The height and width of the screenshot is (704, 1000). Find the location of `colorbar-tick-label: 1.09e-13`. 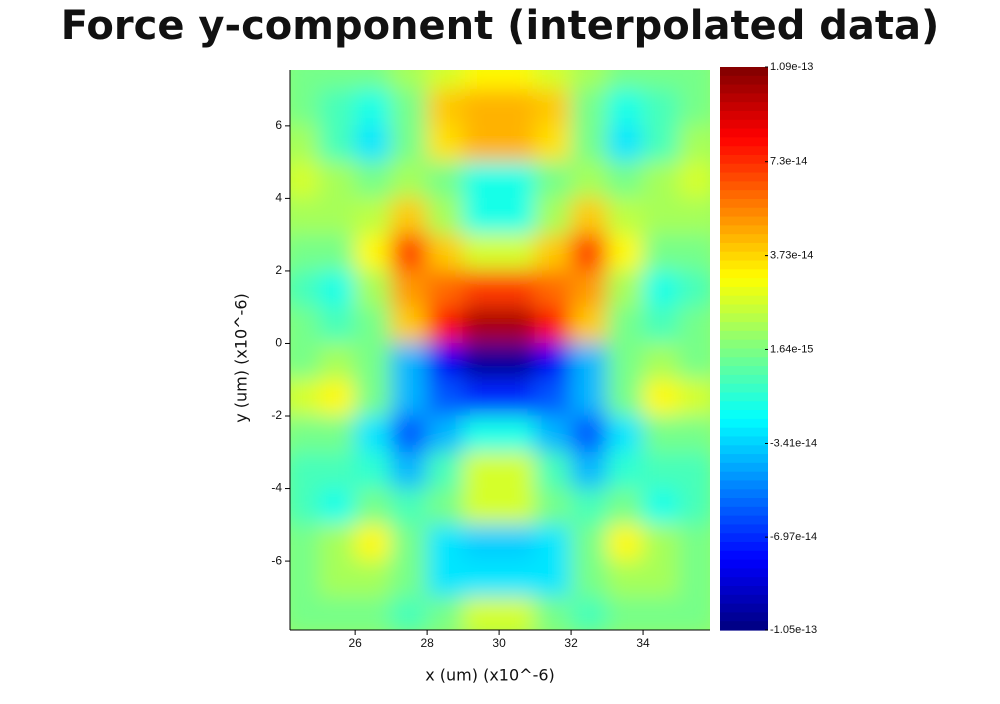

colorbar-tick-label: 1.09e-13 is located at coordinates (791, 67).